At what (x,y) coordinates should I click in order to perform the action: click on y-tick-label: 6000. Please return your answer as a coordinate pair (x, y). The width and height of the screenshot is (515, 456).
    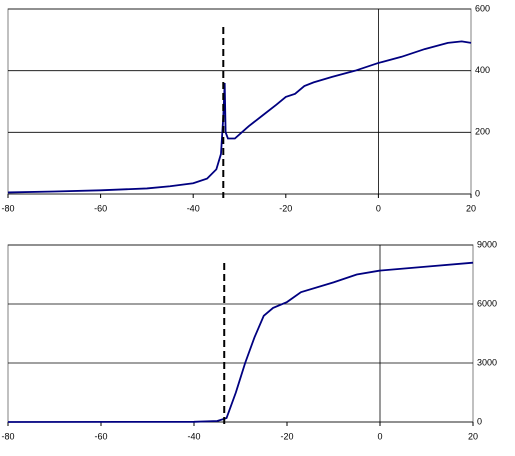
    Looking at the image, I should click on (487, 303).